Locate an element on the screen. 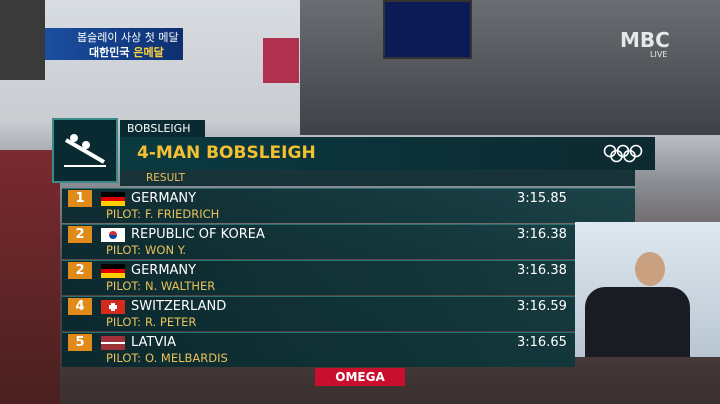 The image size is (720, 404). result-row: 5 LATVIA PILOT: O. MELBARDIS 3:16.65 is located at coordinates (318, 349).